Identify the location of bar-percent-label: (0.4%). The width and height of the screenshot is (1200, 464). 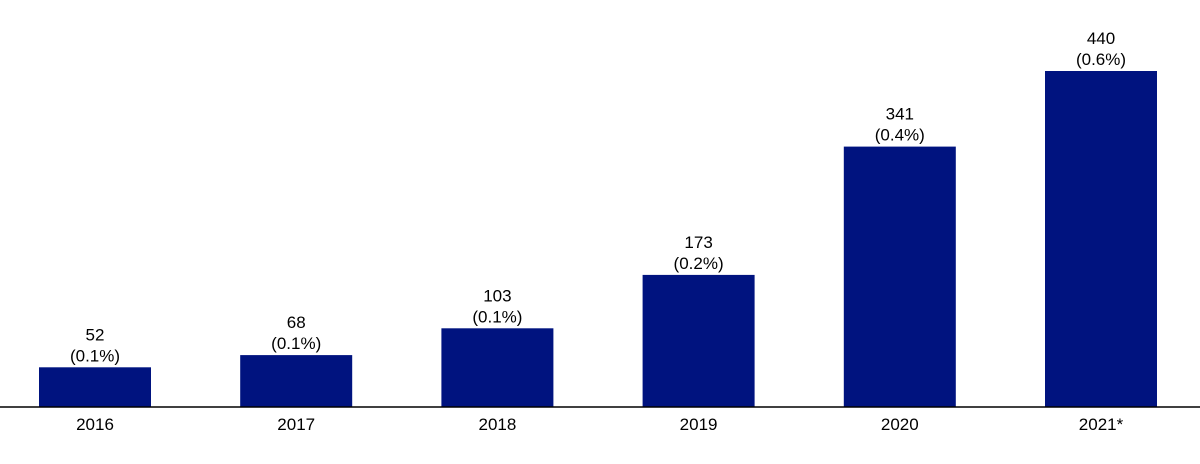
(900, 135).